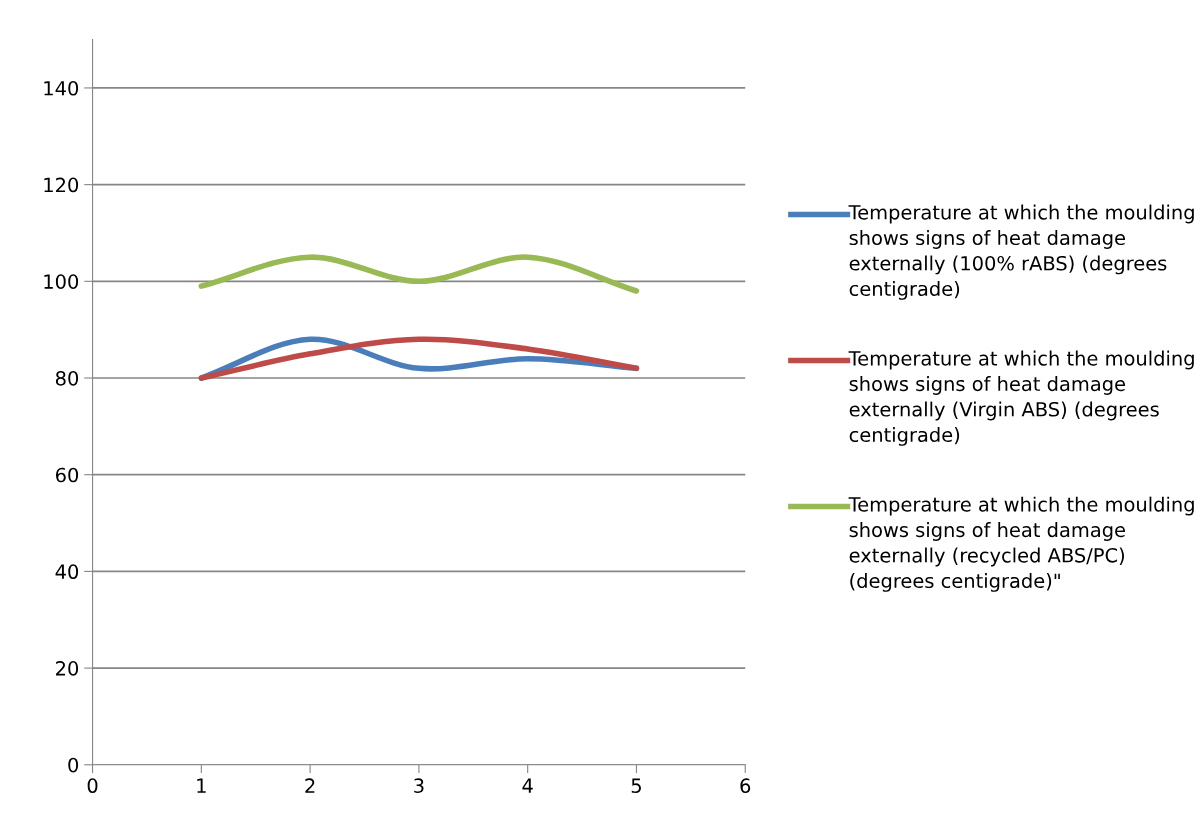 The height and width of the screenshot is (825, 1202). Describe the element at coordinates (419, 786) in the screenshot. I see `x-tick-label: 3` at that location.